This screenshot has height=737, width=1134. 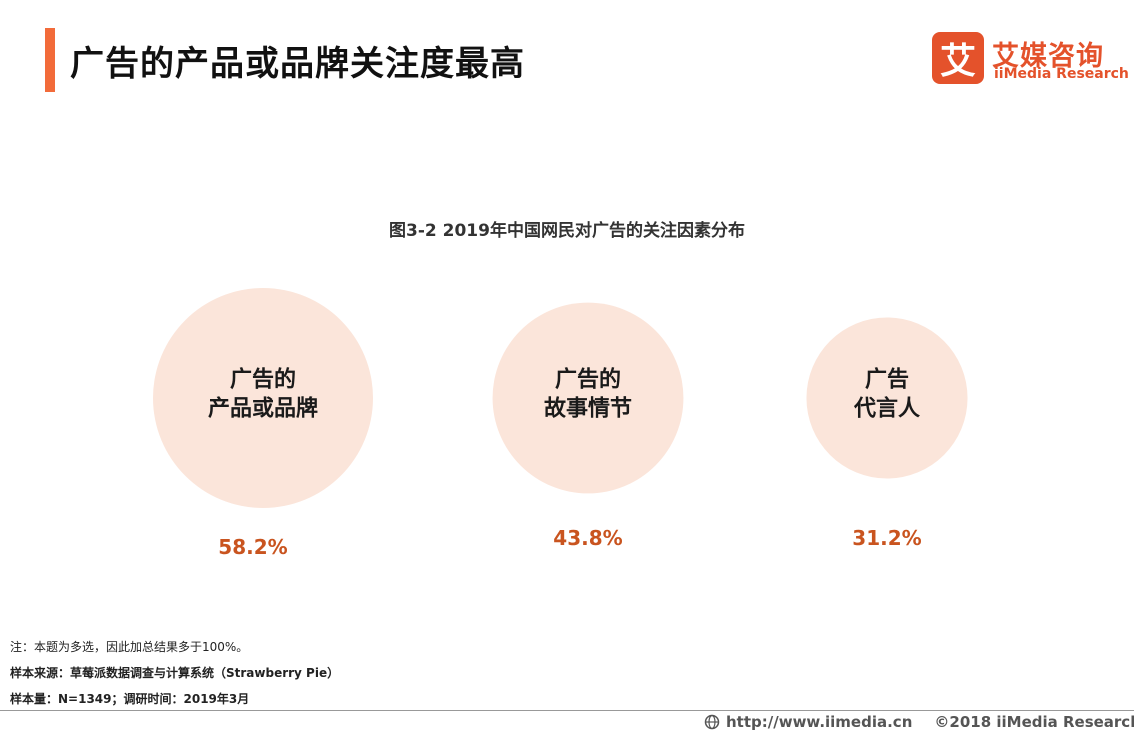 I want to click on bubble-label-2-line-1: 广告的, so click(x=588, y=380).